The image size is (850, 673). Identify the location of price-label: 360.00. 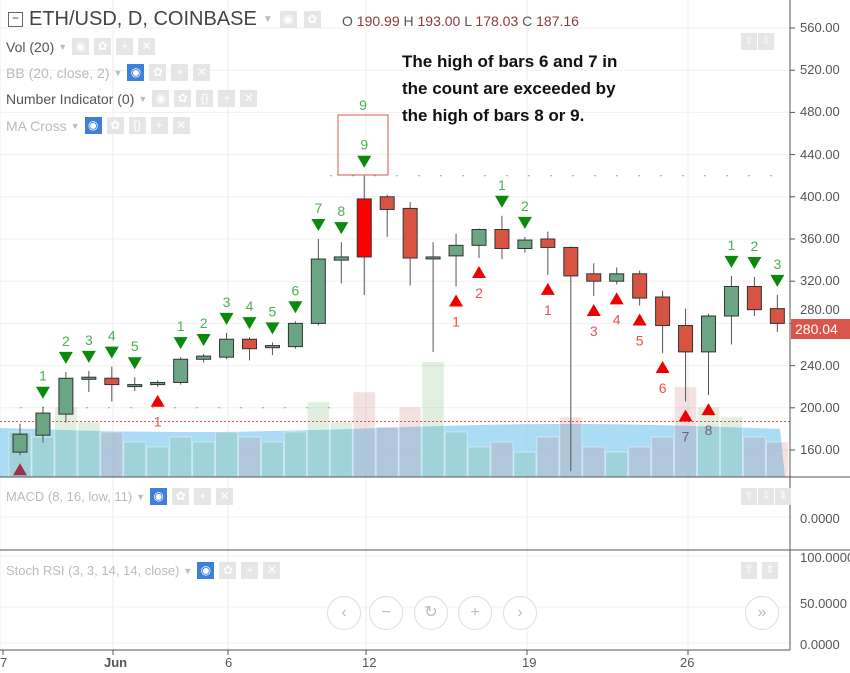
(820, 238).